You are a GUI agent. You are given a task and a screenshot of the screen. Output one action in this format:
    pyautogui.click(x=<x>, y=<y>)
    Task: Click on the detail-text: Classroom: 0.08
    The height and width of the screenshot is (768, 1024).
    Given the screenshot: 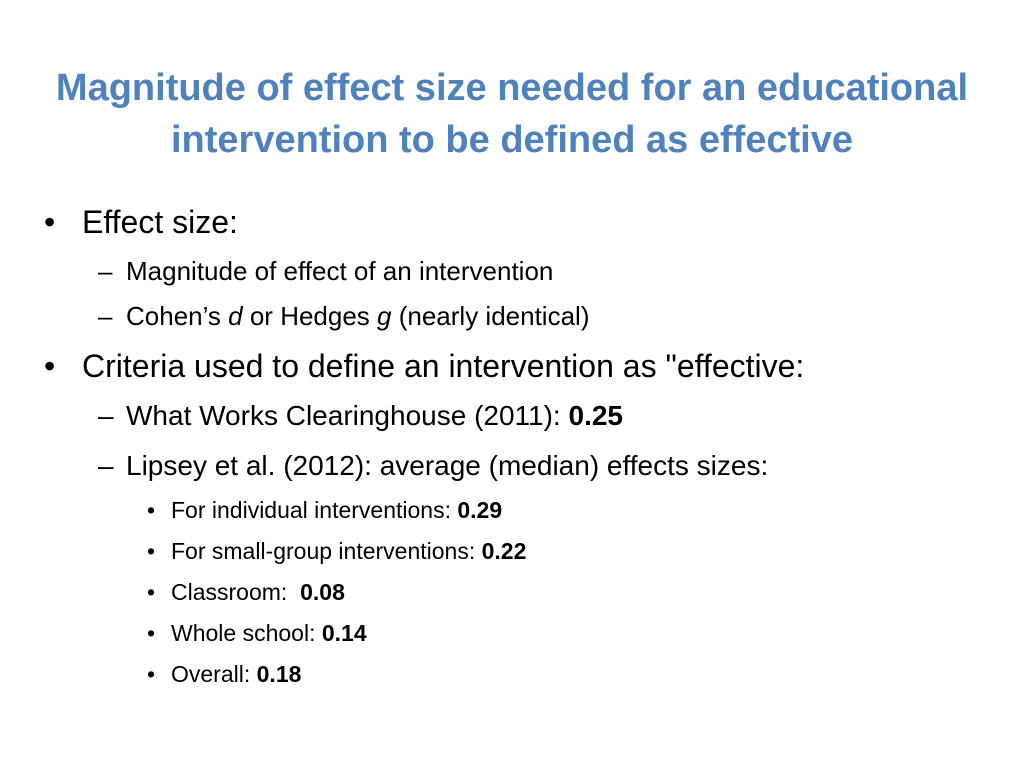 What is the action you would take?
    pyautogui.click(x=258, y=592)
    